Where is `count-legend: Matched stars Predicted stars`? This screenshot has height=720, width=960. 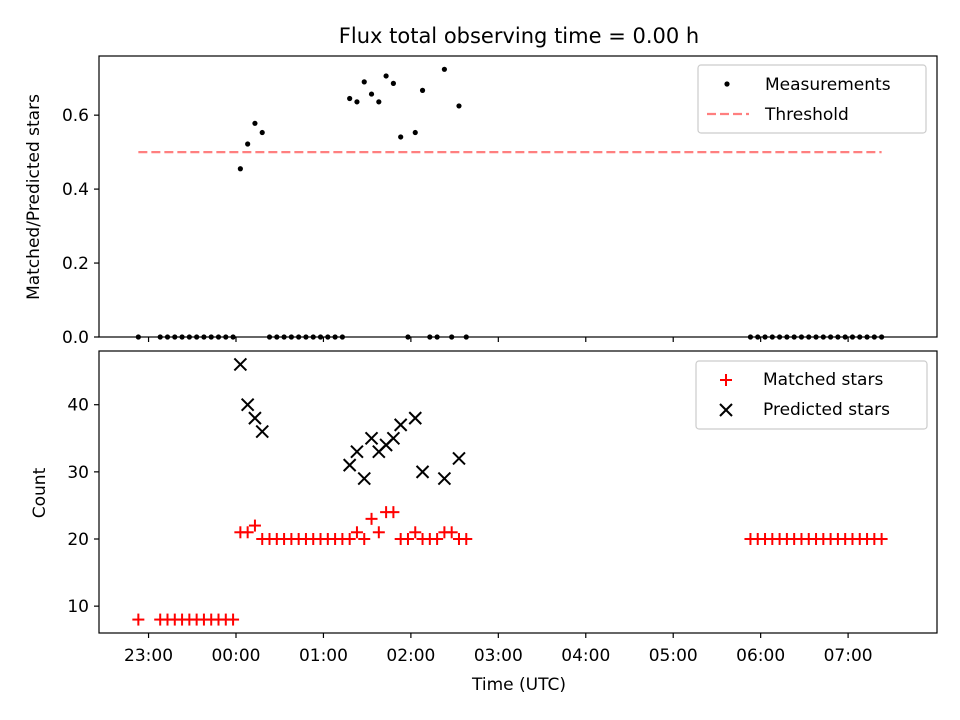
count-legend: Matched stars Predicted stars is located at coordinates (811, 395).